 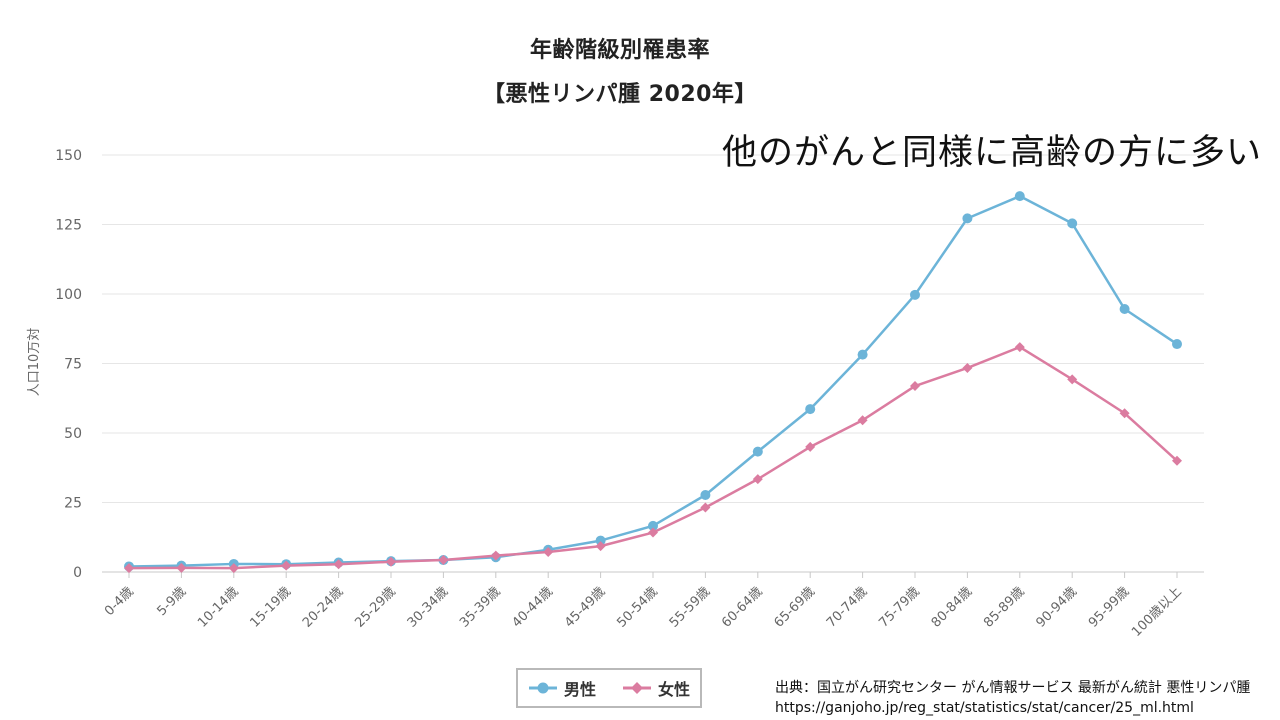 I want to click on chart-subtitle: 【悪性リンパ腫 2020年】, so click(x=620, y=94).